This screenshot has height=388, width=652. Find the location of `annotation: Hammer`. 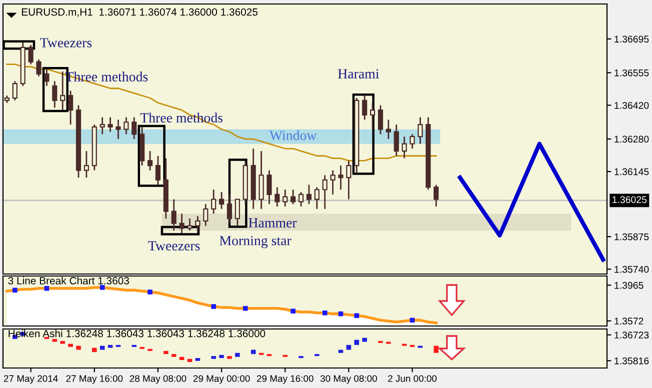

annotation: Hammer is located at coordinates (272, 223).